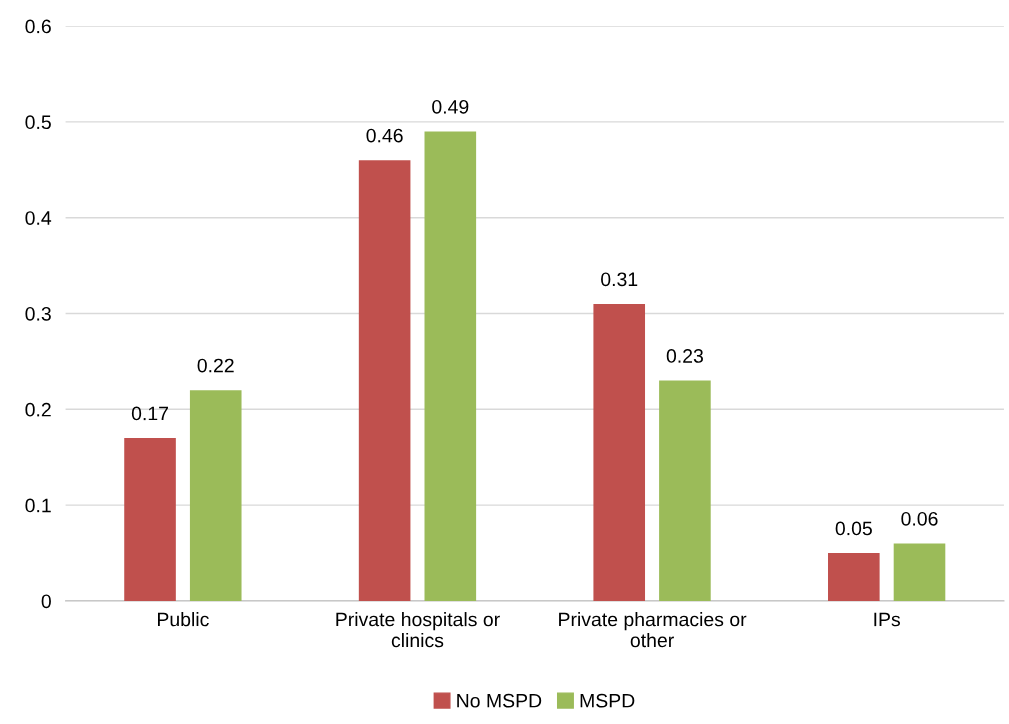  What do you see at coordinates (38, 313) in the screenshot?
I see `y-tick-label: 0.3` at bounding box center [38, 313].